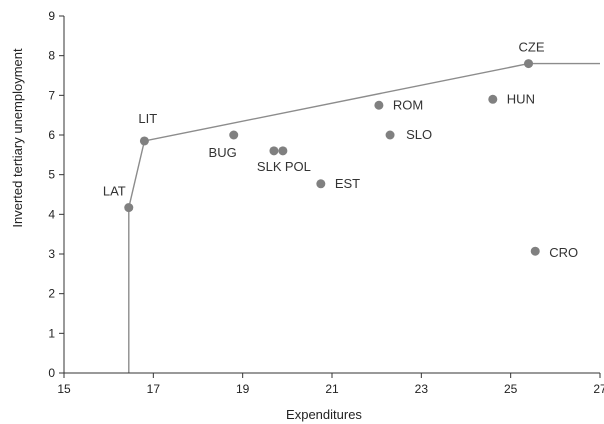  Describe the element at coordinates (129, 208) in the screenshot. I see `point-lat` at that location.